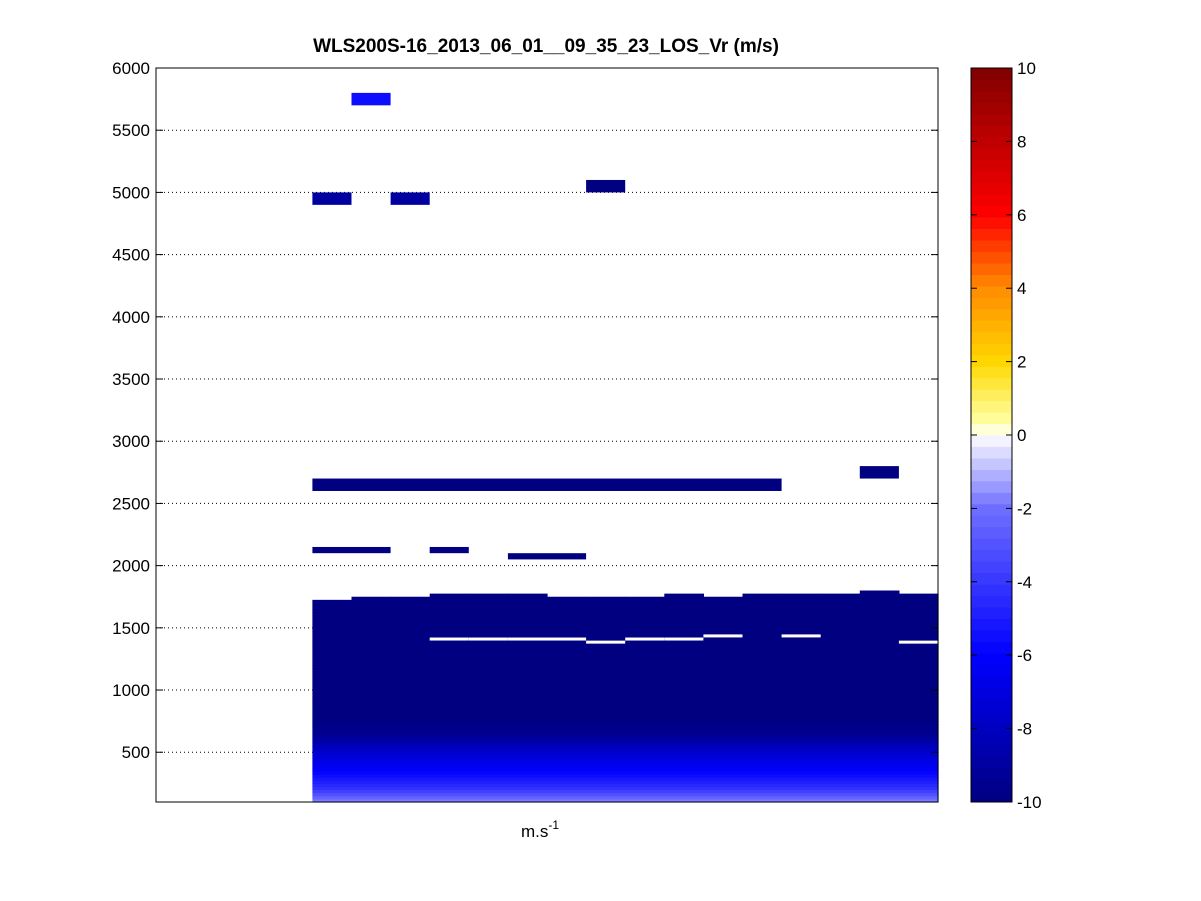 Image resolution: width=1201 pixels, height=901 pixels. Describe the element at coordinates (606, 642) in the screenshot. I see `missing-data-gap` at that location.